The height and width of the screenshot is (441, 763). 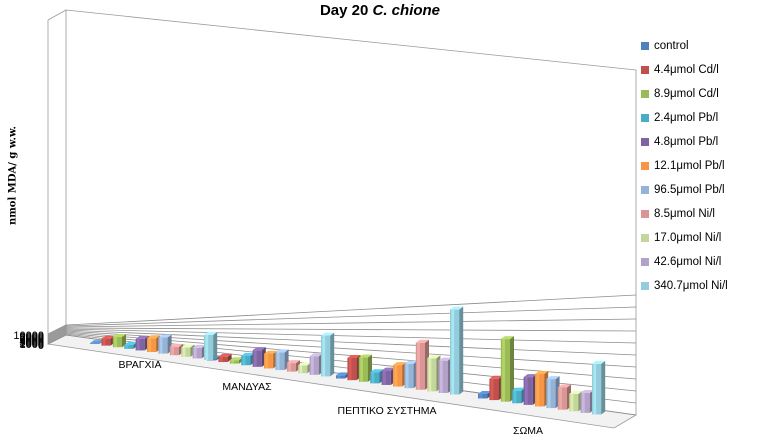 I want to click on x-tick-labels: ΒΡΑΓΧΙΑ ΜΑΝΔΥΑΣ ΠΕΠΤΙΚΟ ΣΥΣΤΗΜΑ ΣΩΜΑ, so click(x=331, y=398).